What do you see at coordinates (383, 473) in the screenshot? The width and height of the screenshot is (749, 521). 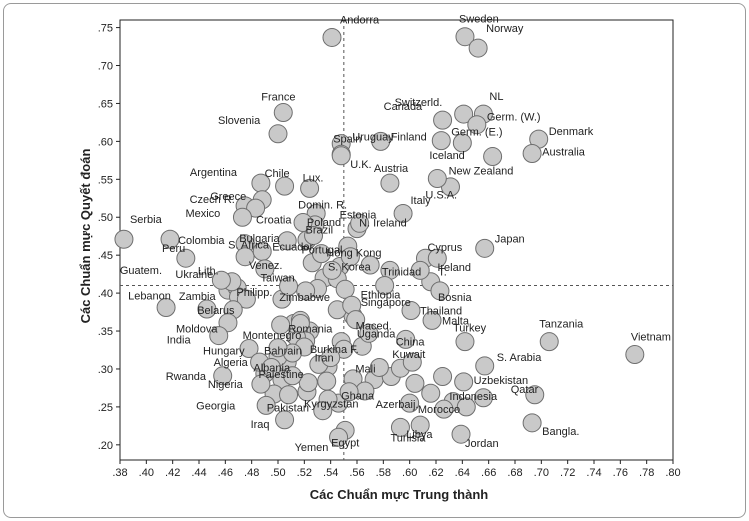 I see `x-tick-label: .58` at bounding box center [383, 473].